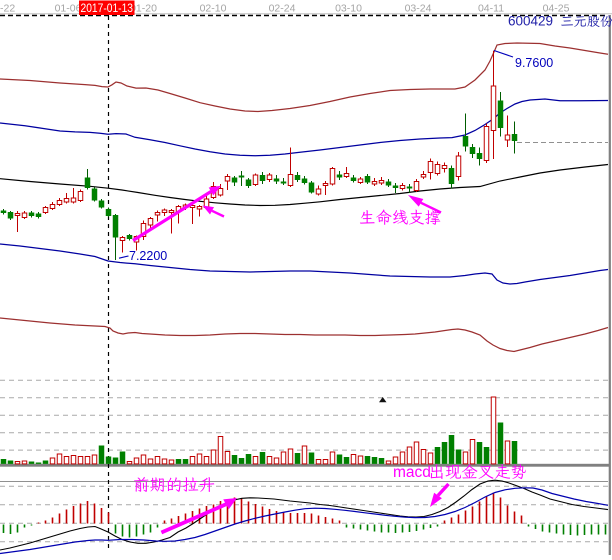 Image resolution: width=612 pixels, height=560 pixels. Describe the element at coordinates (348, 9) in the screenshot. I see `svg-text: 03-10` at that location.